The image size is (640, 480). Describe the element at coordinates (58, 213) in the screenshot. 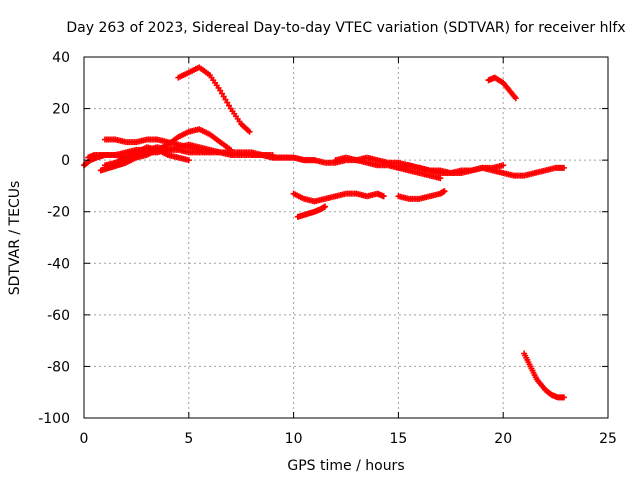

I see `y-tick-label: -20` at that location.